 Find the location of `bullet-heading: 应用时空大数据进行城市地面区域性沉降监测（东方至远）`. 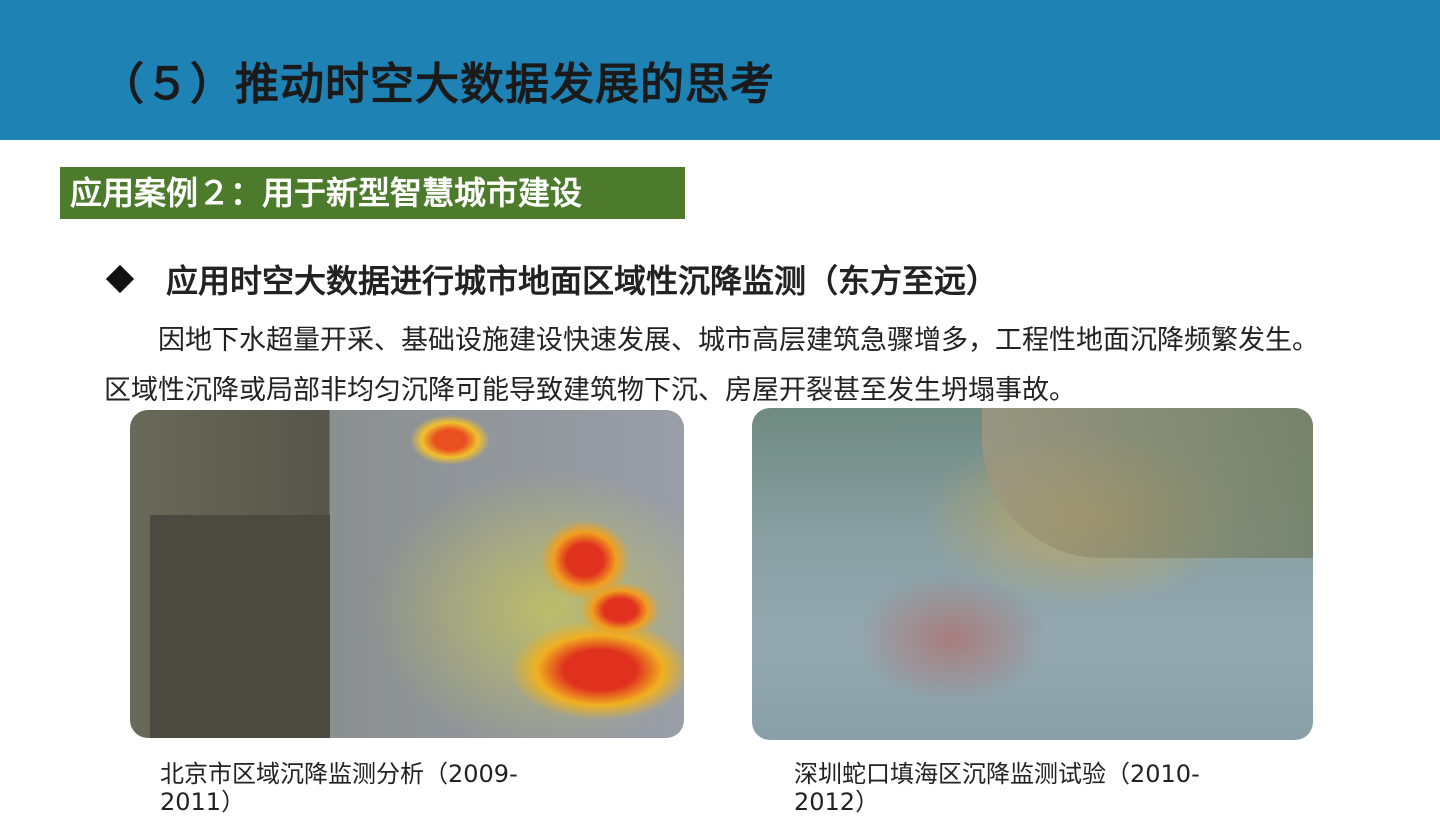

bullet-heading: 应用时空大数据进行城市地面区域性沉降监测（东方至远） is located at coordinates (552, 279).